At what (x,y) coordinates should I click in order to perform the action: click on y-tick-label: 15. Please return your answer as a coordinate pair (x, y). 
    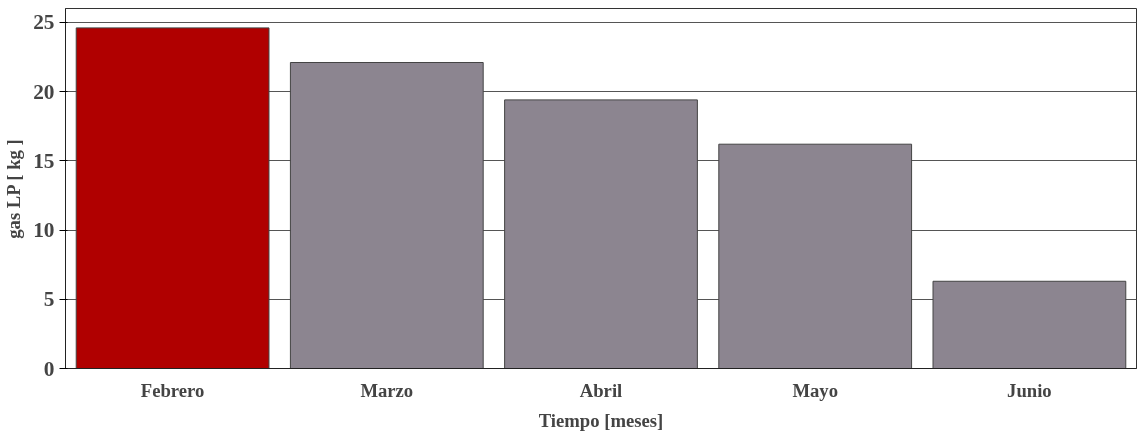
    Looking at the image, I should click on (44, 160).